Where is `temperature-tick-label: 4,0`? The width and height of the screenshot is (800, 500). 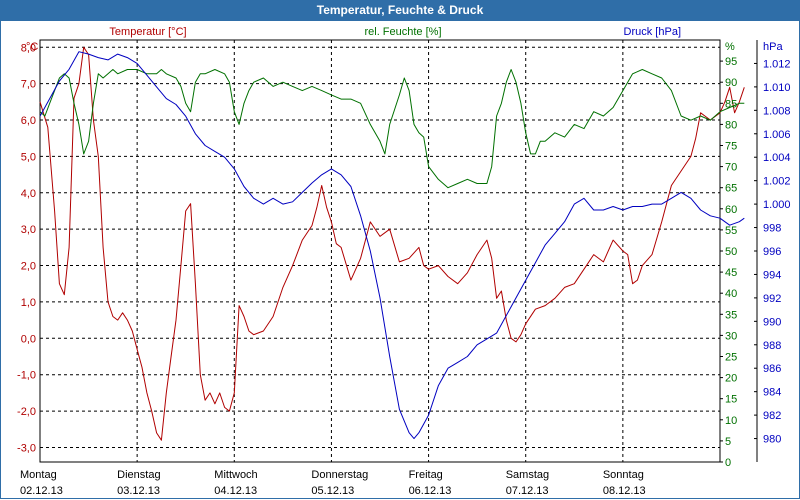 temperature-tick-label: 4,0 is located at coordinates (28, 194).